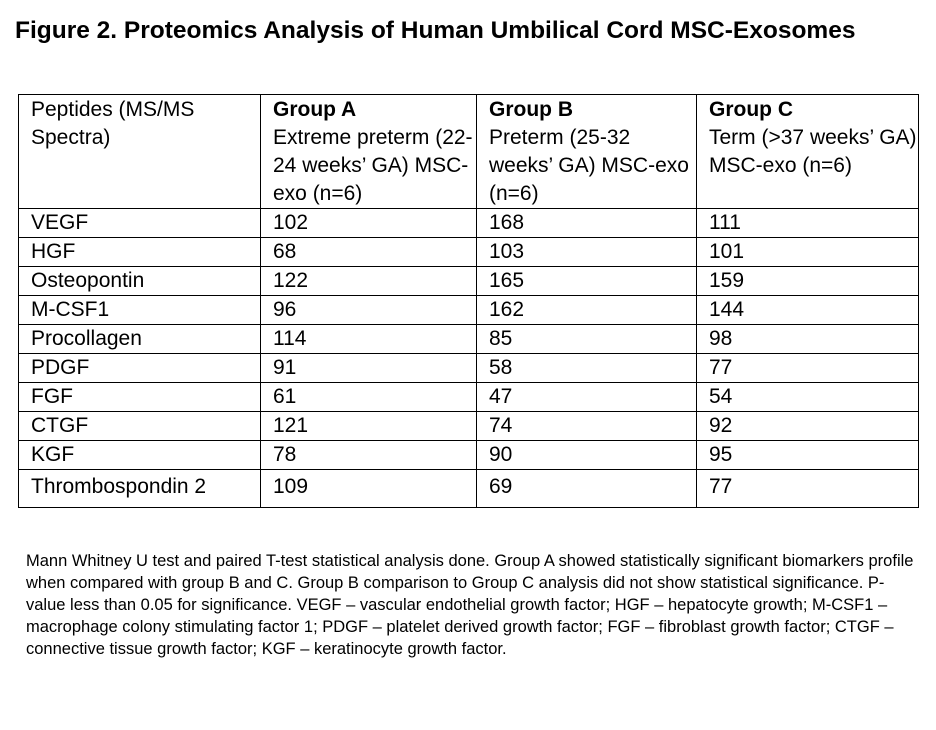 The image size is (936, 730). I want to click on group-b-value: 162, so click(586, 310).